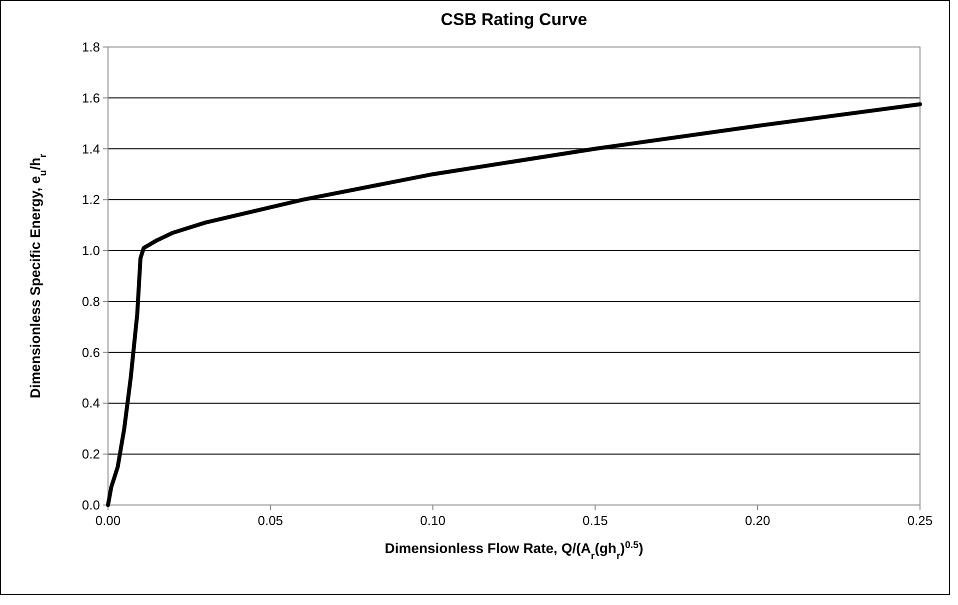  I want to click on y-tick-label: 1.6, so click(91, 98).